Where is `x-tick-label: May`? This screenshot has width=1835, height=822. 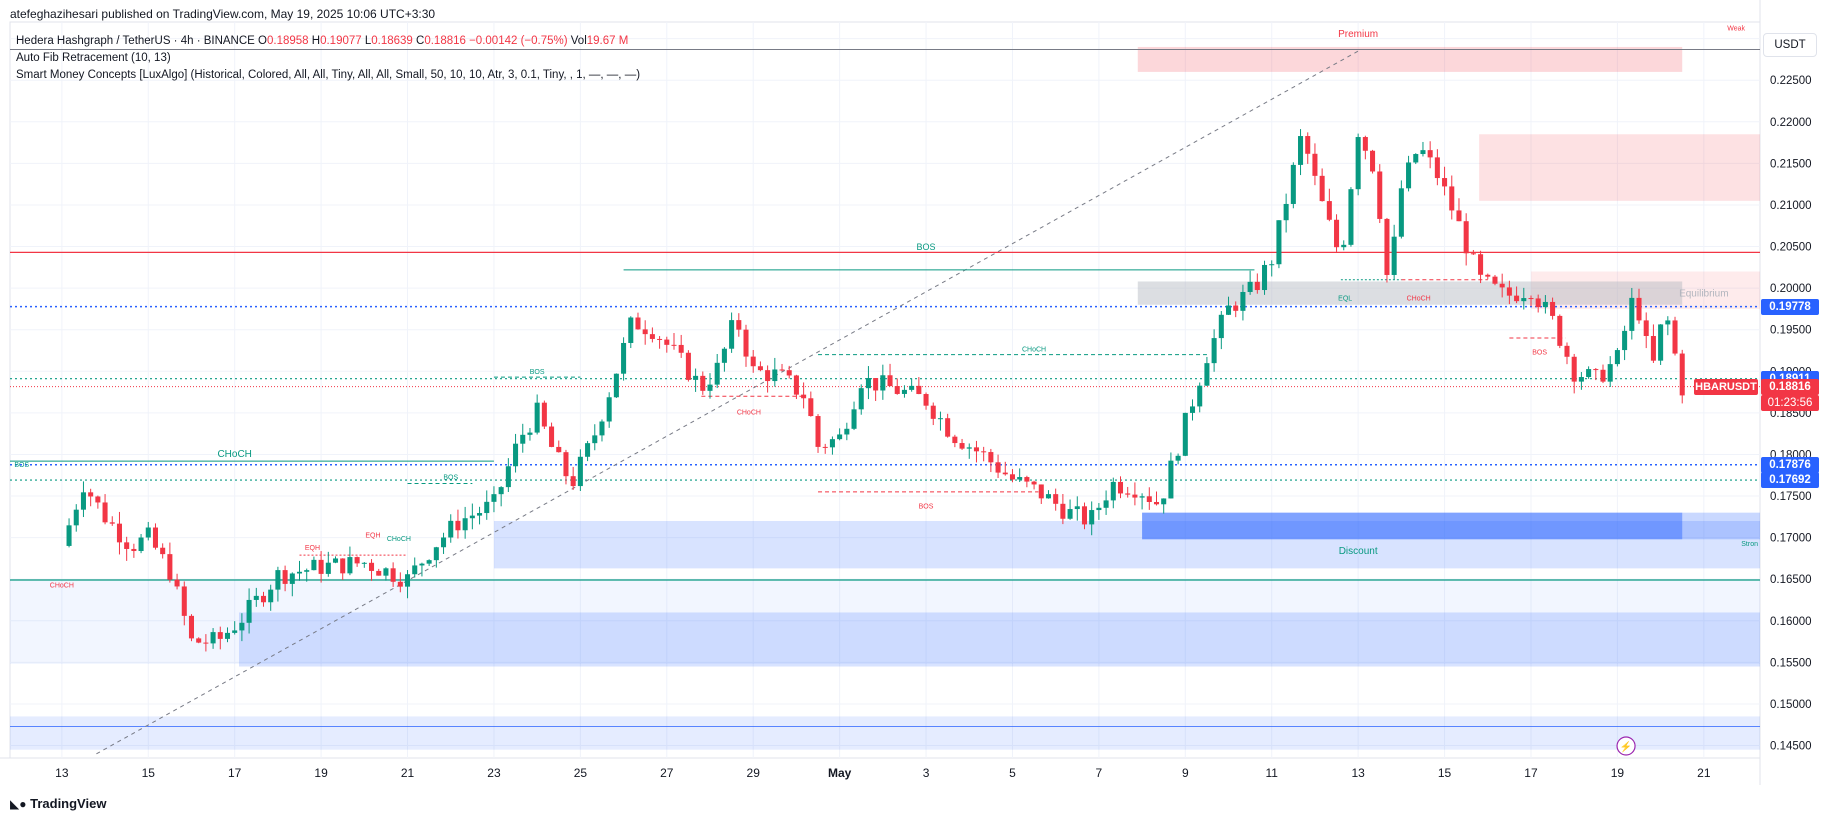 x-tick-label: May is located at coordinates (840, 773).